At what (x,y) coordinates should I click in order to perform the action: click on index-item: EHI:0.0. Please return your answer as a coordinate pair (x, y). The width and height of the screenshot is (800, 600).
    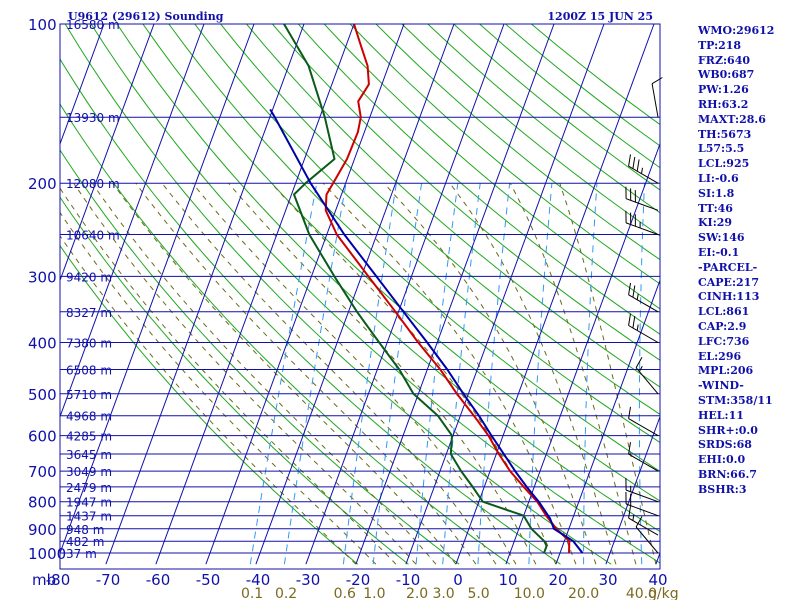
    Looking at the image, I should click on (722, 460).